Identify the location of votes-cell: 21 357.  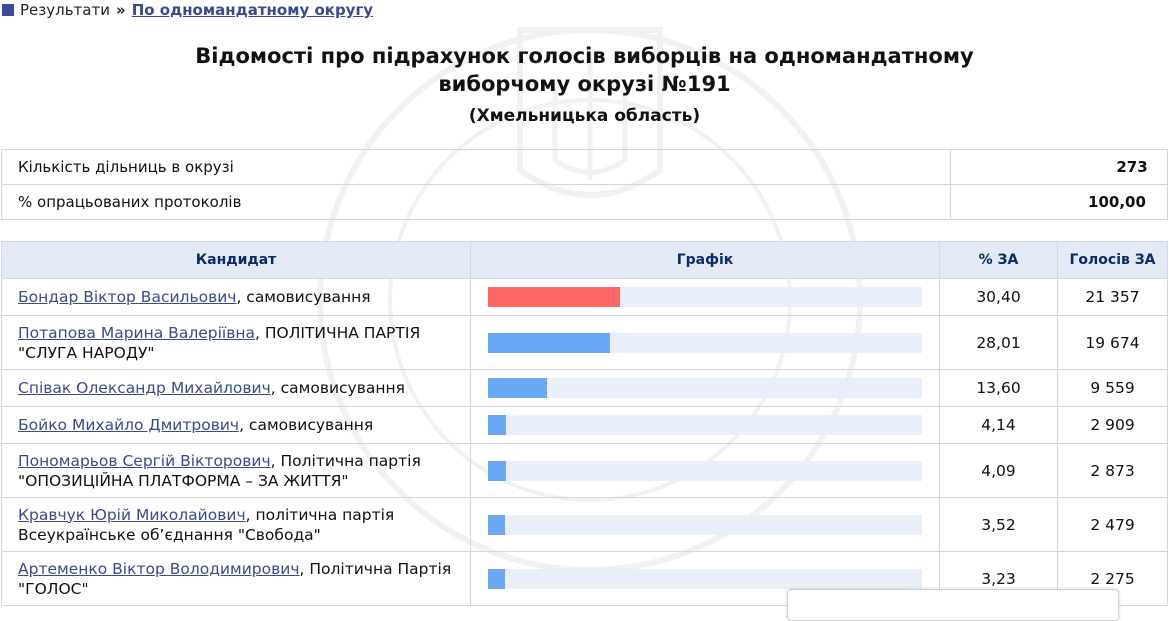
(1112, 297).